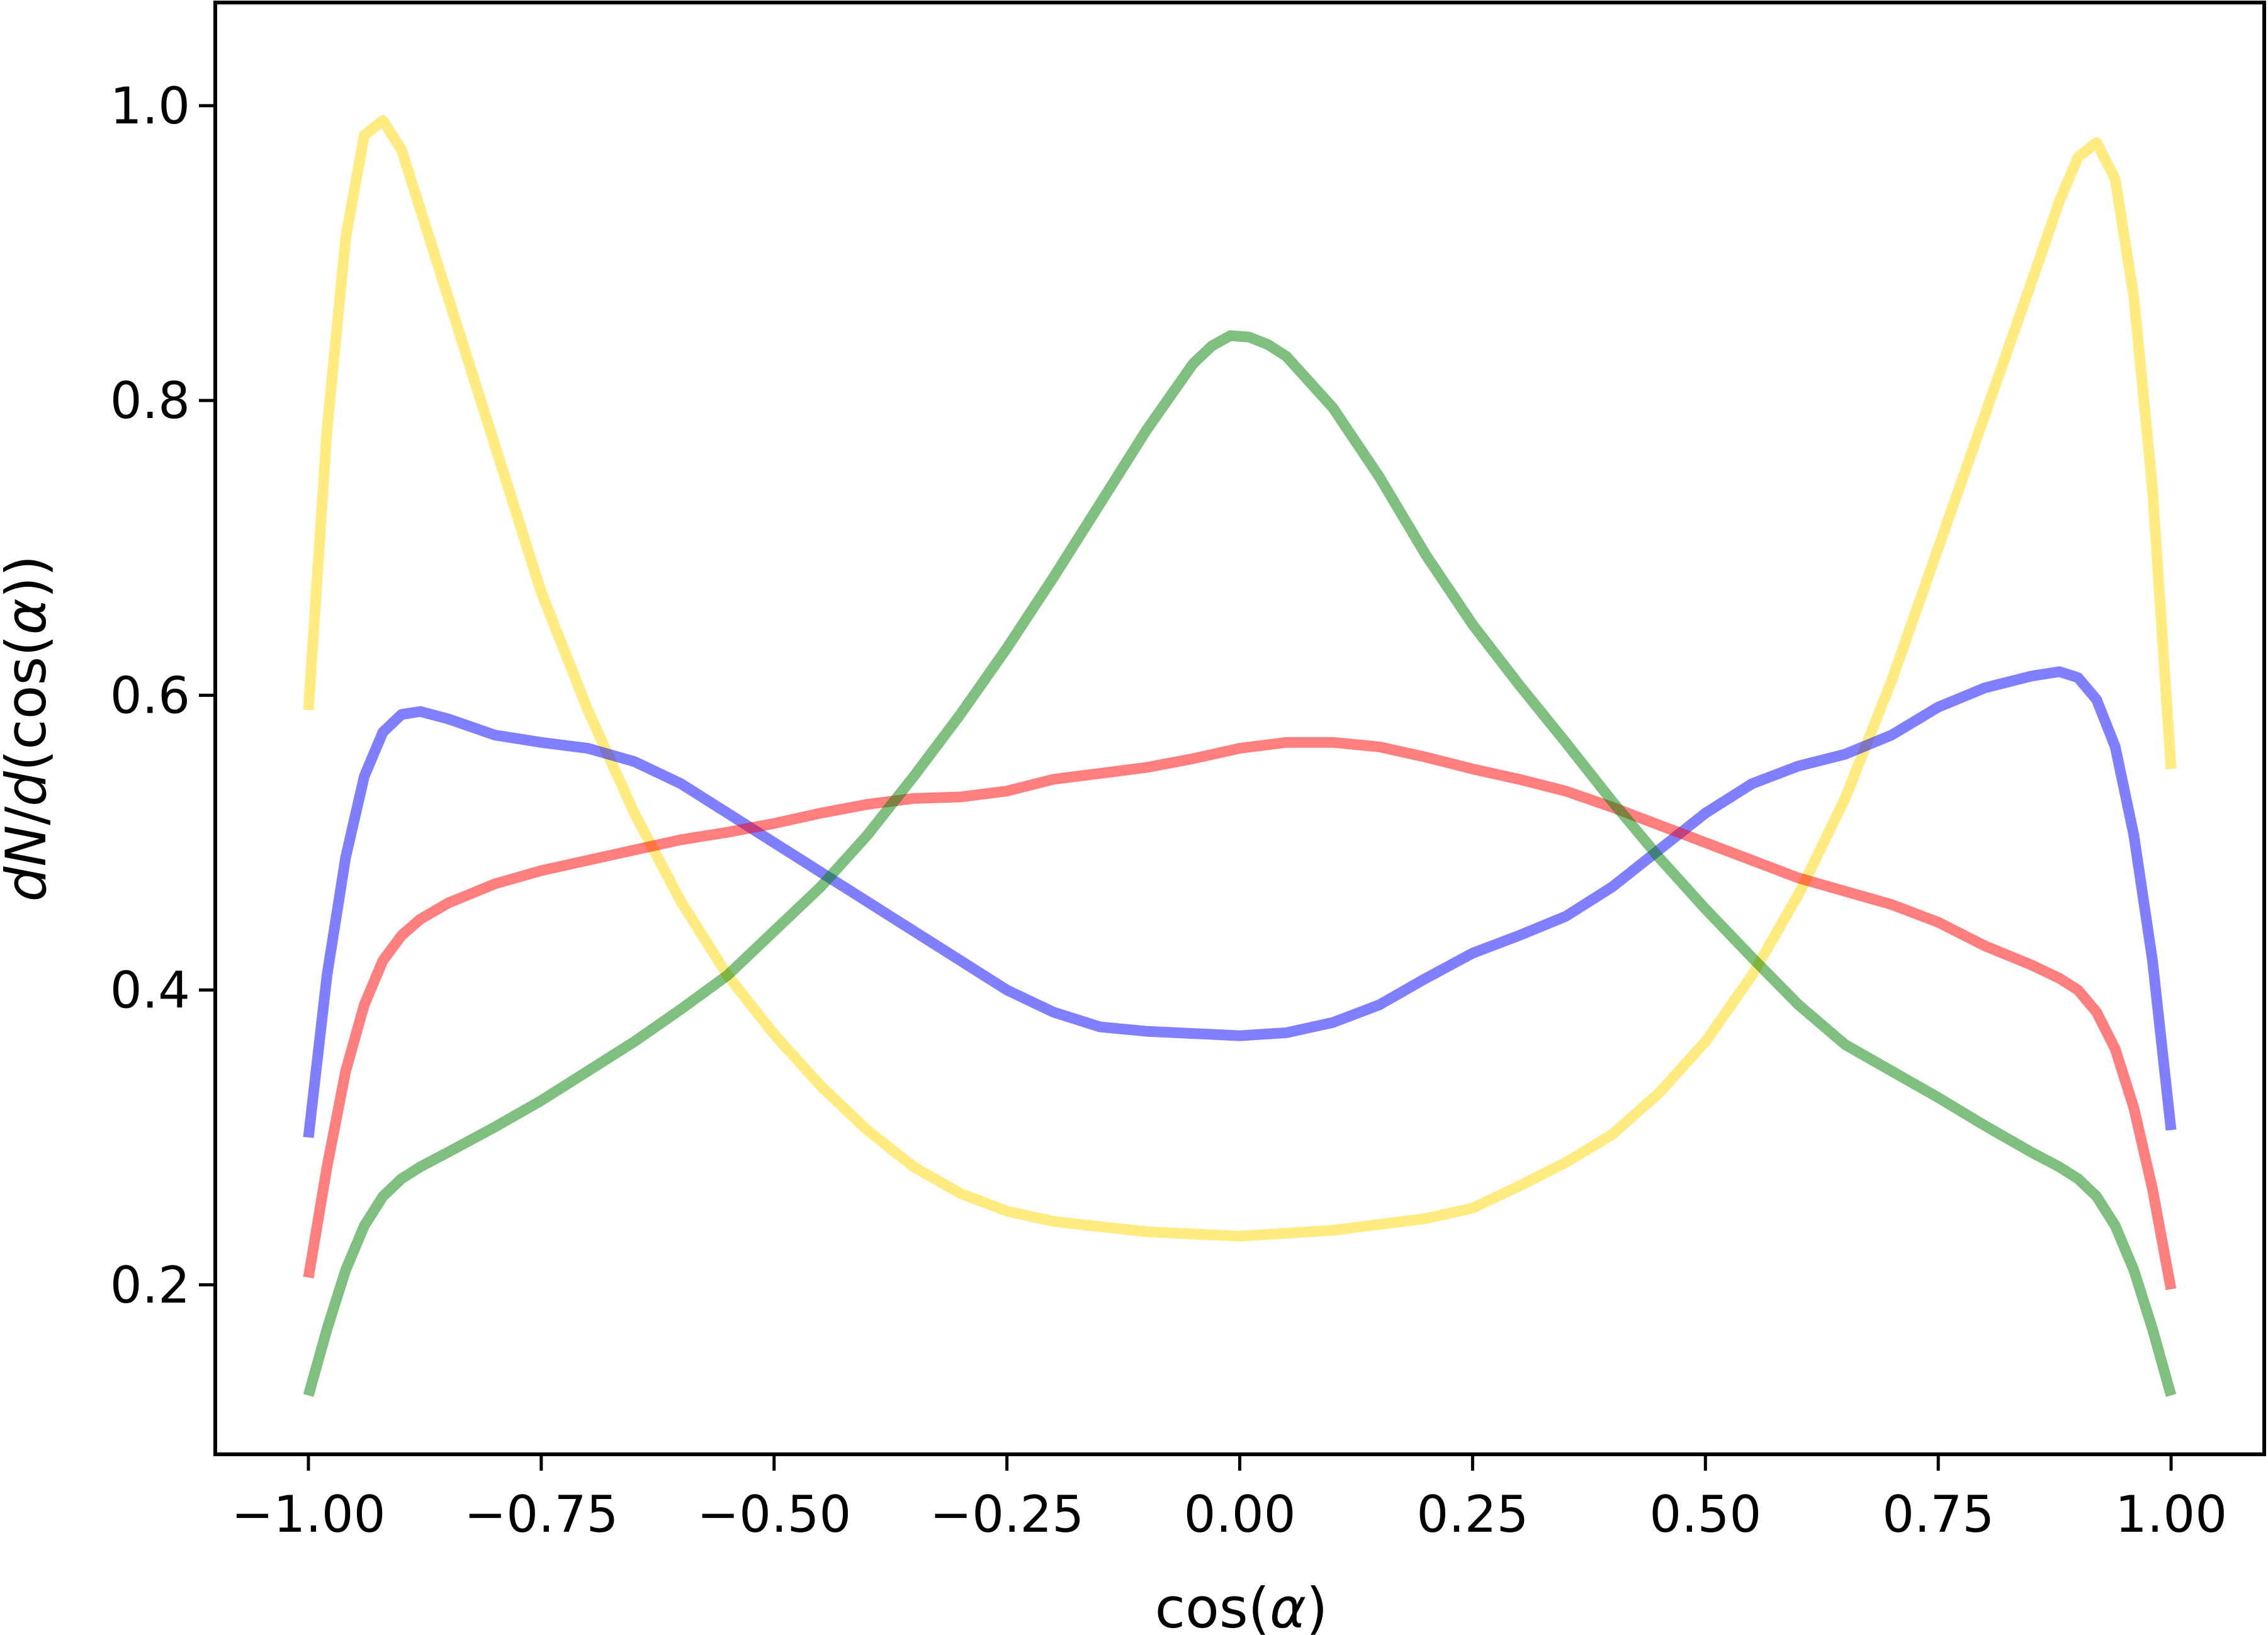 The width and height of the screenshot is (2268, 1635). What do you see at coordinates (1239, 1514) in the screenshot?
I see `x-tick-label-4: 0.00` at bounding box center [1239, 1514].